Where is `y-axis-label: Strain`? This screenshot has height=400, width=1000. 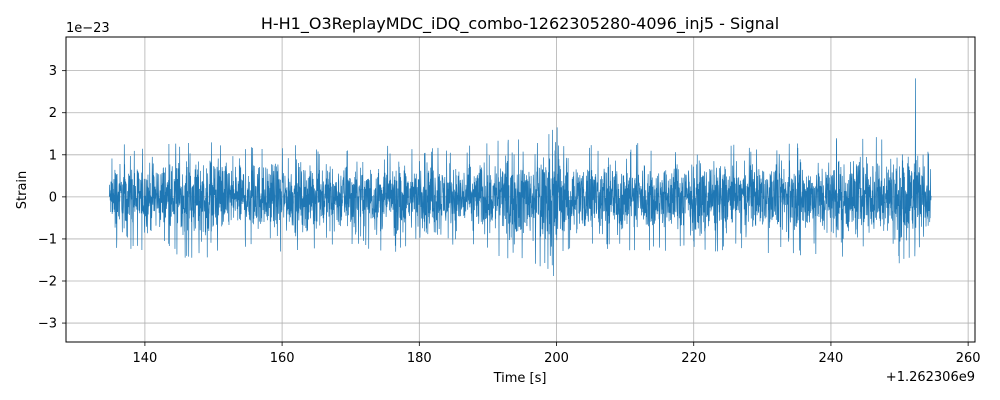
y-axis-label: Strain is located at coordinates (22, 190).